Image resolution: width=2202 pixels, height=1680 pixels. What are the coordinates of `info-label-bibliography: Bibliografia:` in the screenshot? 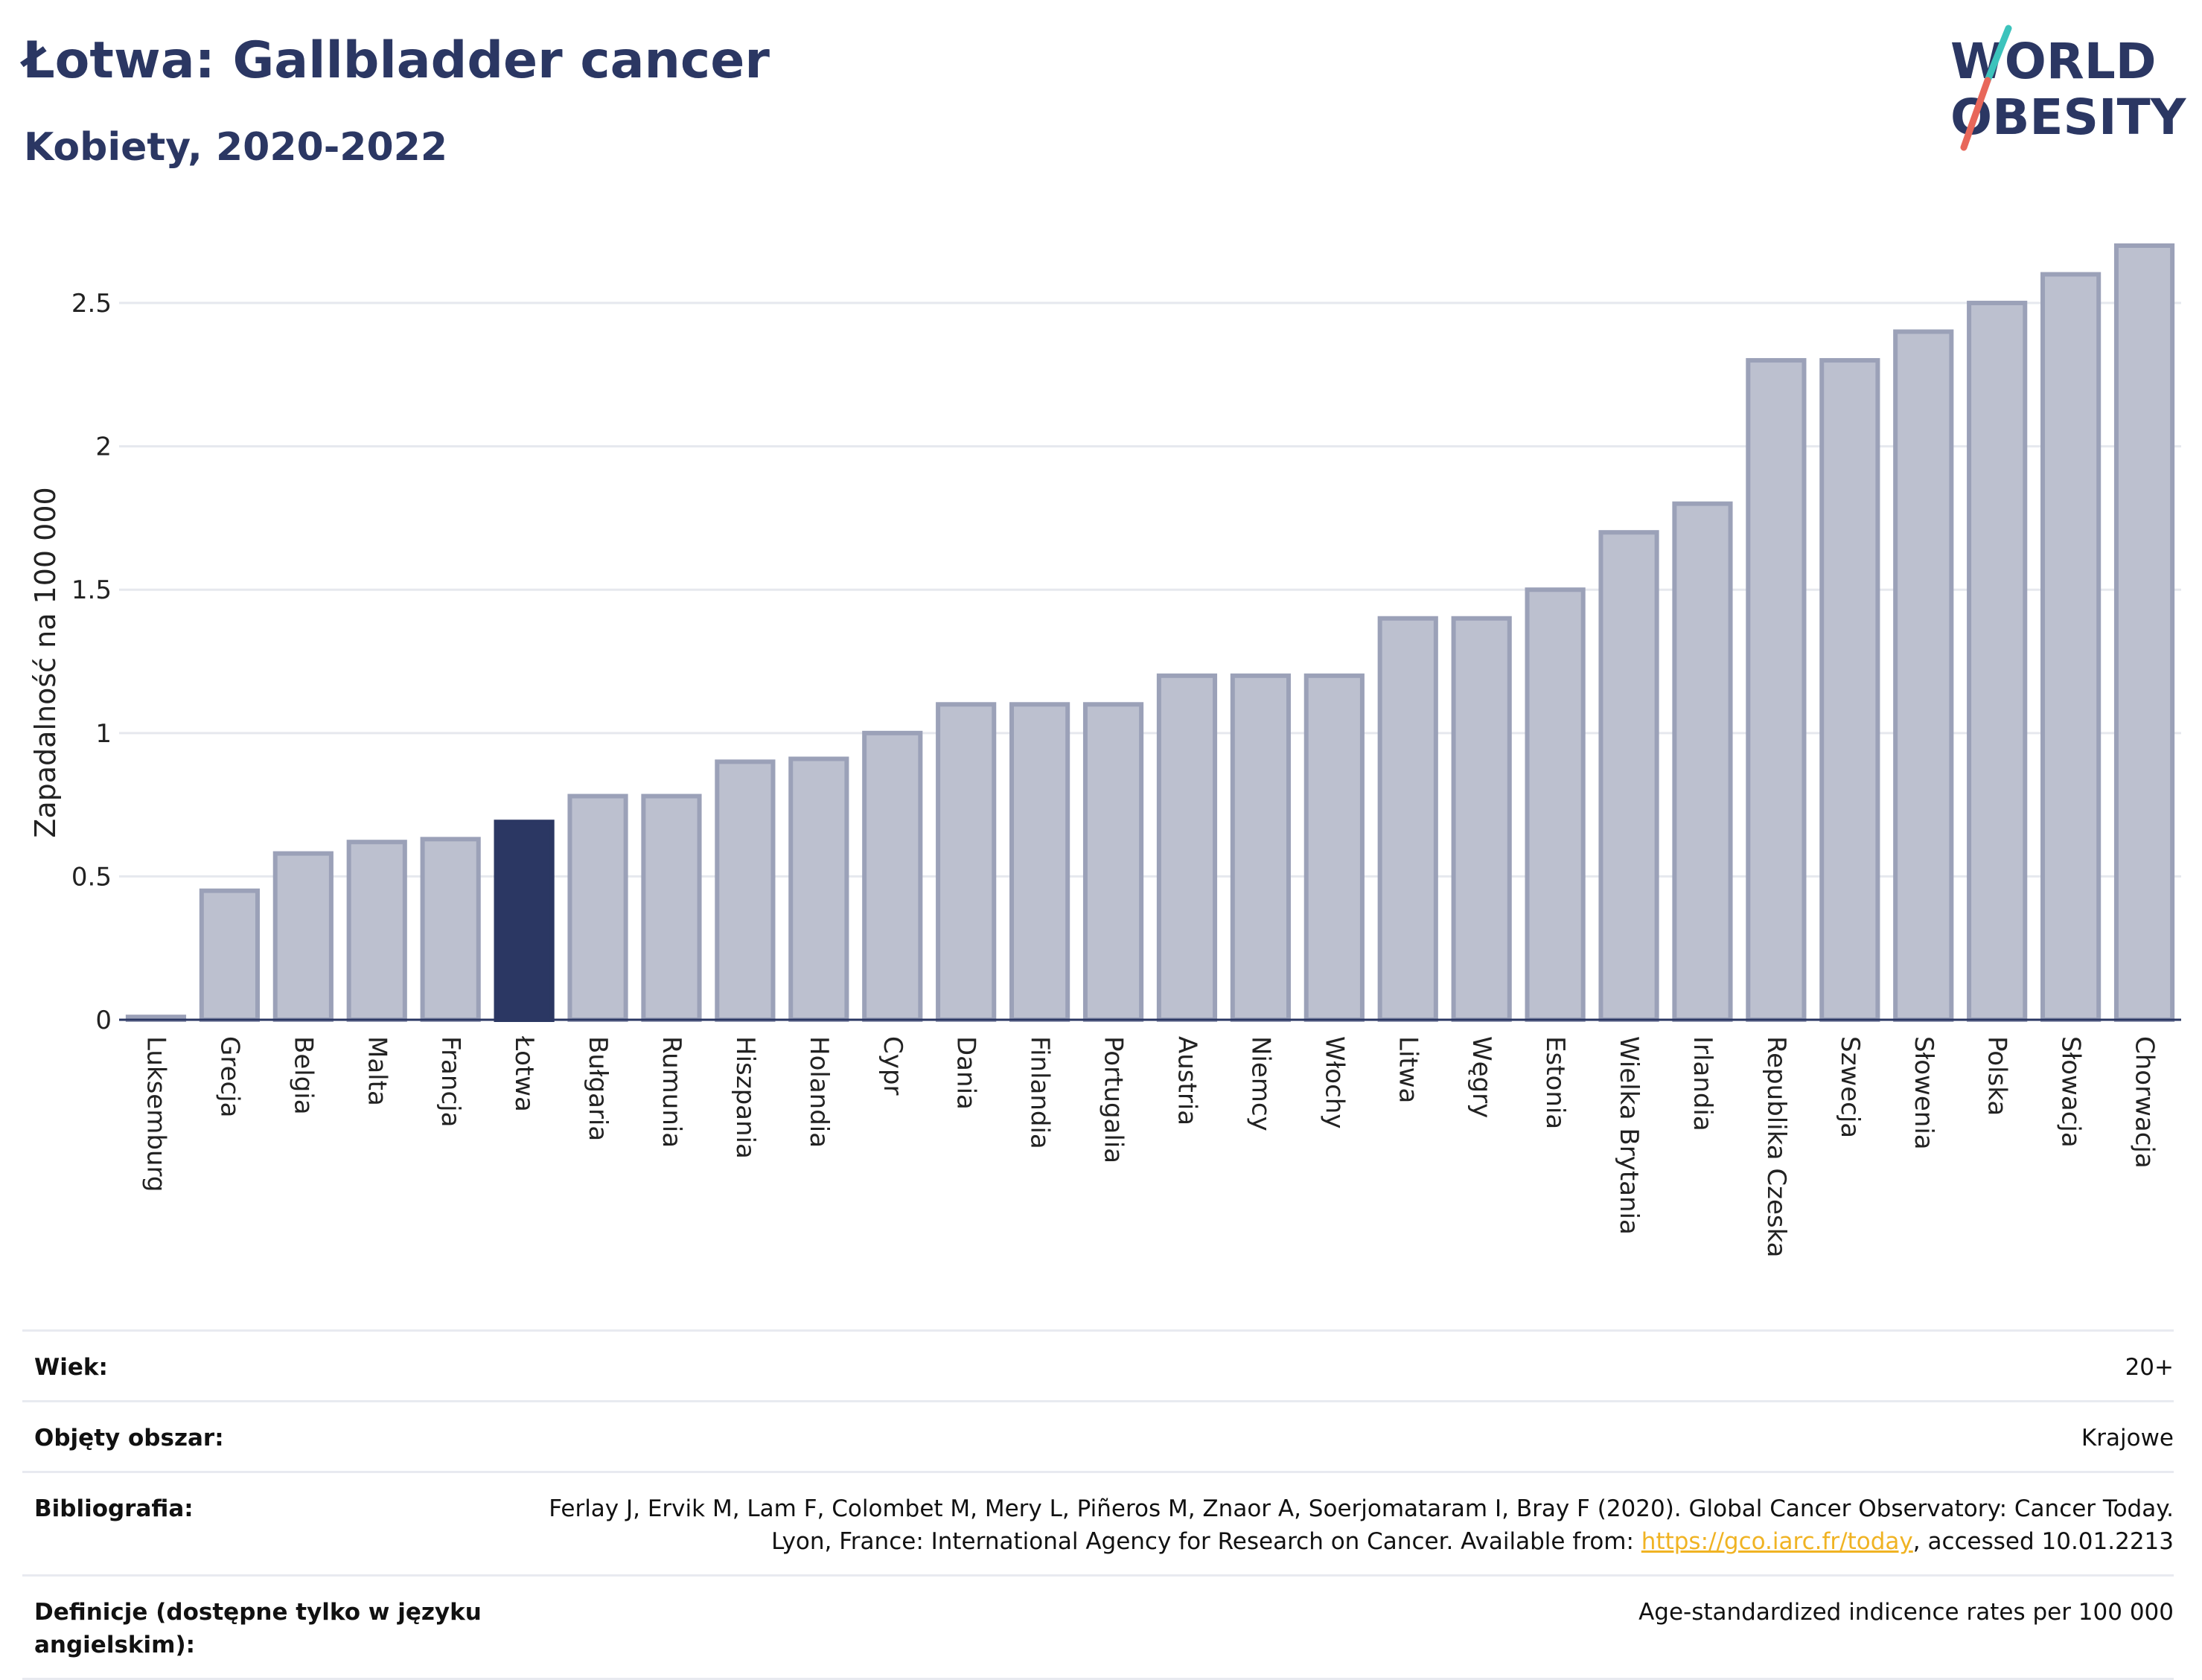 It's located at (114, 1508).